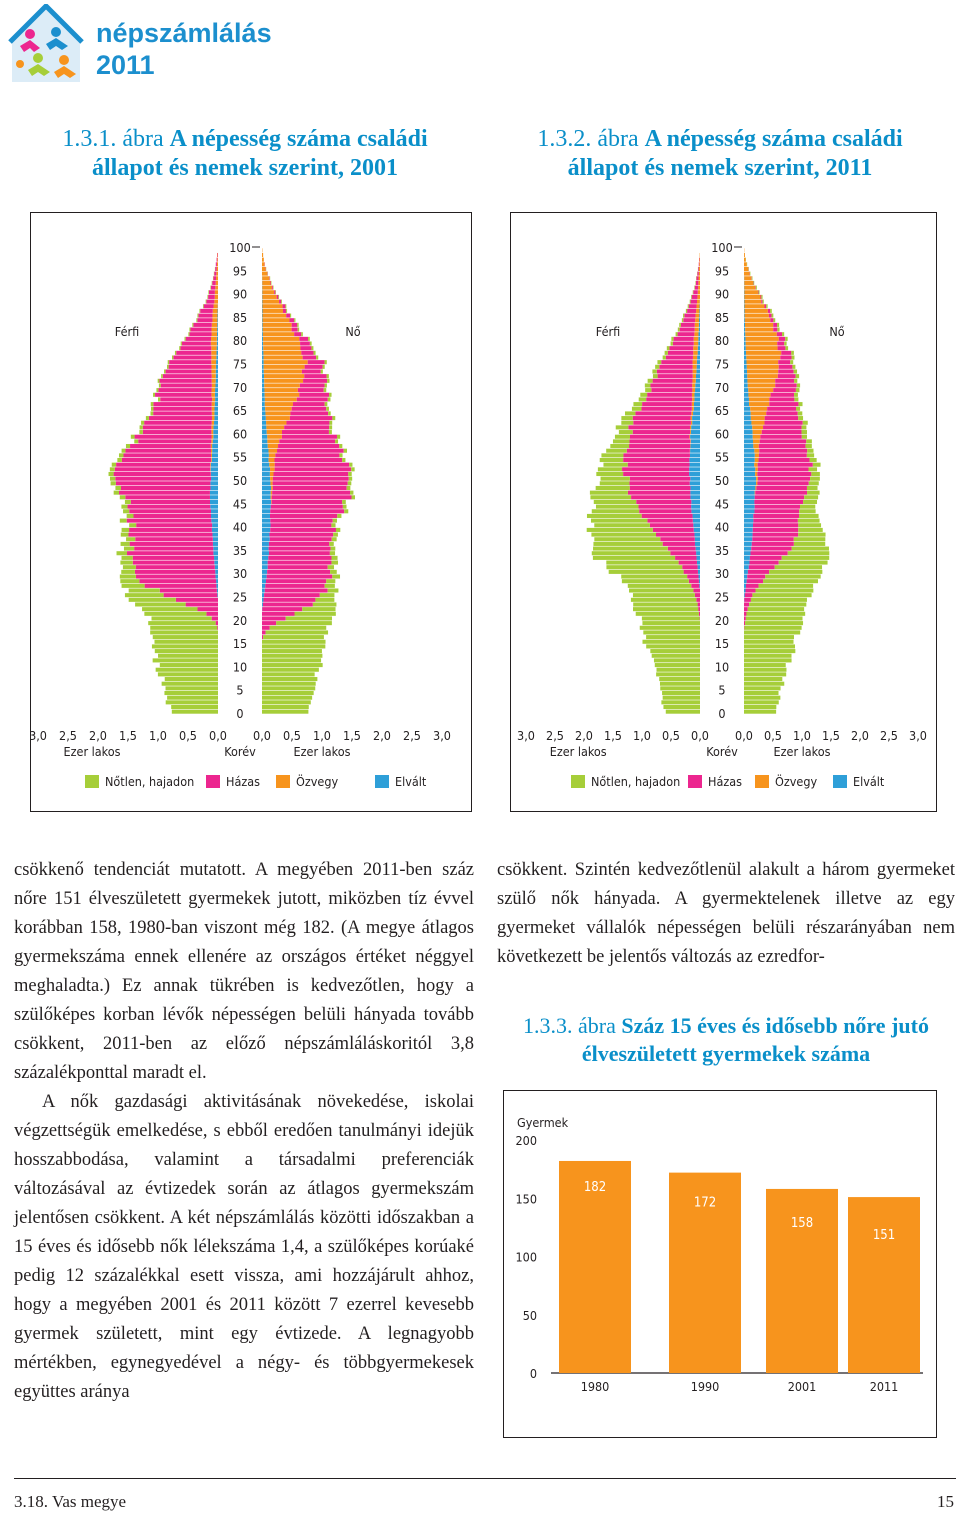 The width and height of the screenshot is (960, 1518). Describe the element at coordinates (840, 781) in the screenshot. I see `legend-swatch-divorced` at that location.